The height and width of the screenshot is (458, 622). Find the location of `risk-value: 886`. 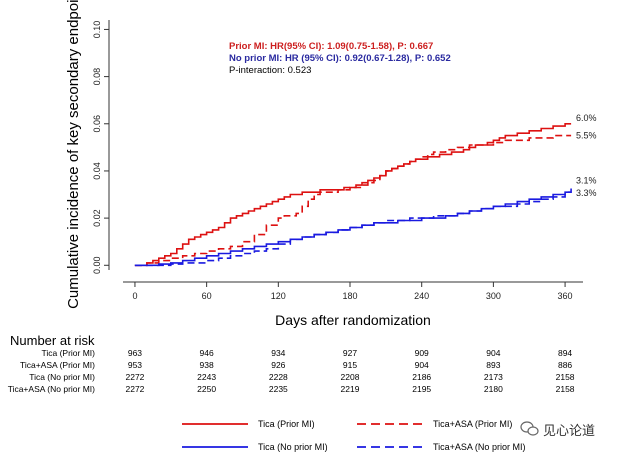

risk-value: 886 is located at coordinates (565, 365).